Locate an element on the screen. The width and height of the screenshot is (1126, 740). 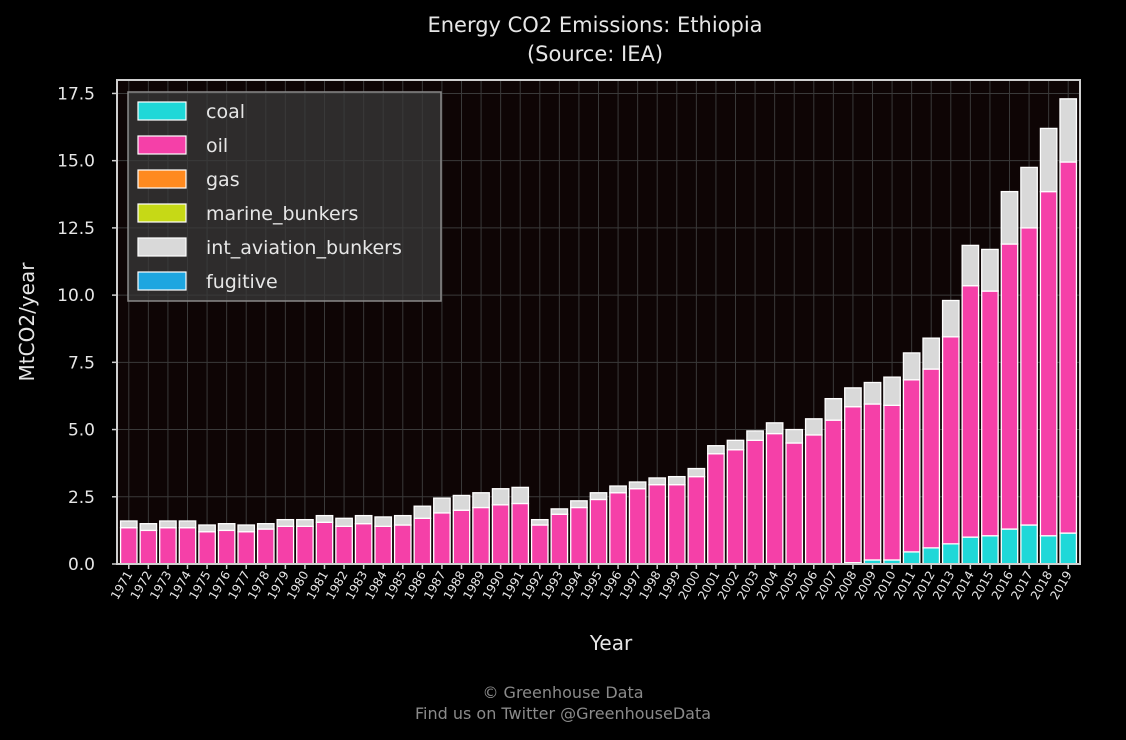
y-tick-label: 0.0 is located at coordinates (81, 565).